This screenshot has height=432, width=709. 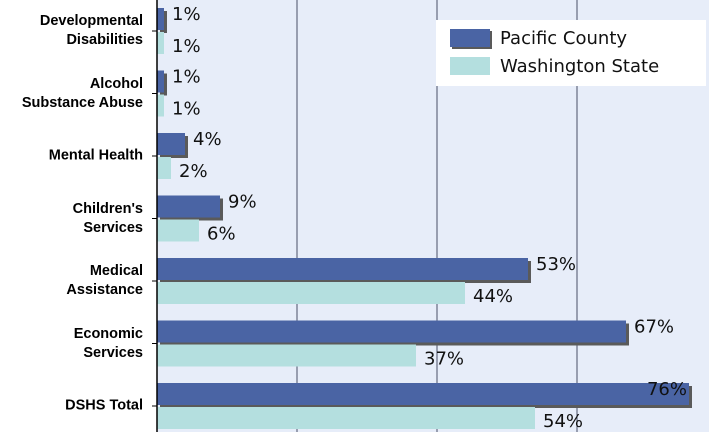 I want to click on legend-label: Washington State, so click(x=579, y=66).